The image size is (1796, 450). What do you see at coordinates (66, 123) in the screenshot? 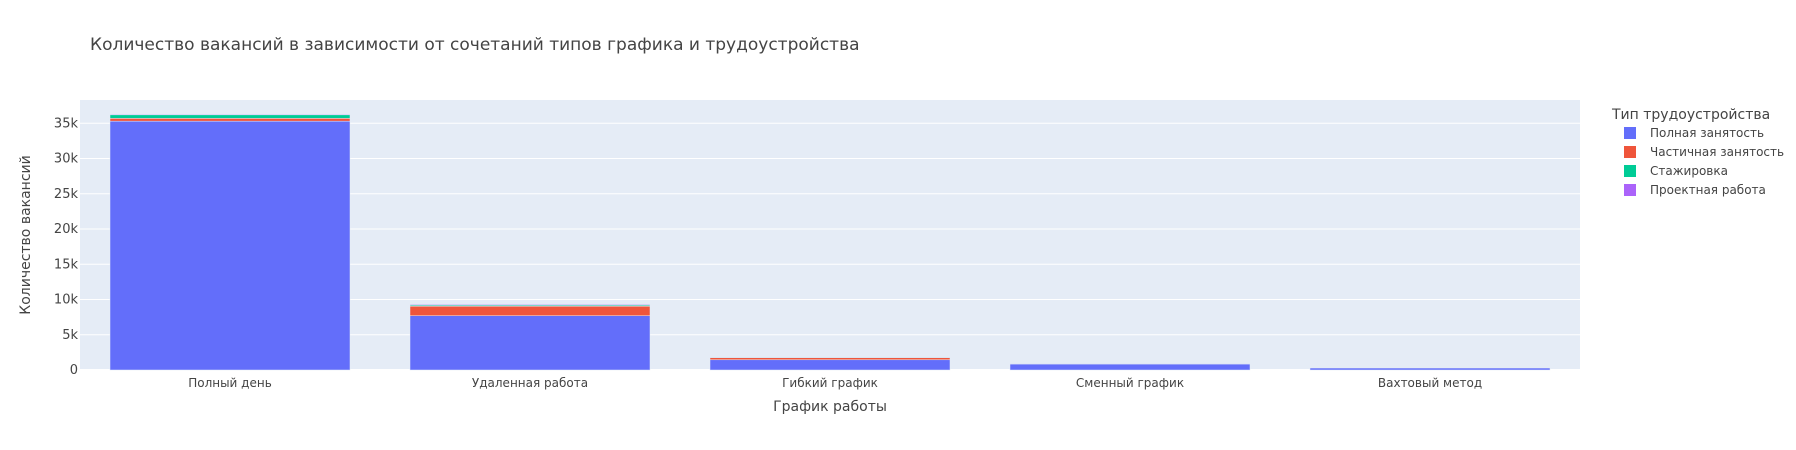
I see `y-tick-label: 35k` at bounding box center [66, 123].